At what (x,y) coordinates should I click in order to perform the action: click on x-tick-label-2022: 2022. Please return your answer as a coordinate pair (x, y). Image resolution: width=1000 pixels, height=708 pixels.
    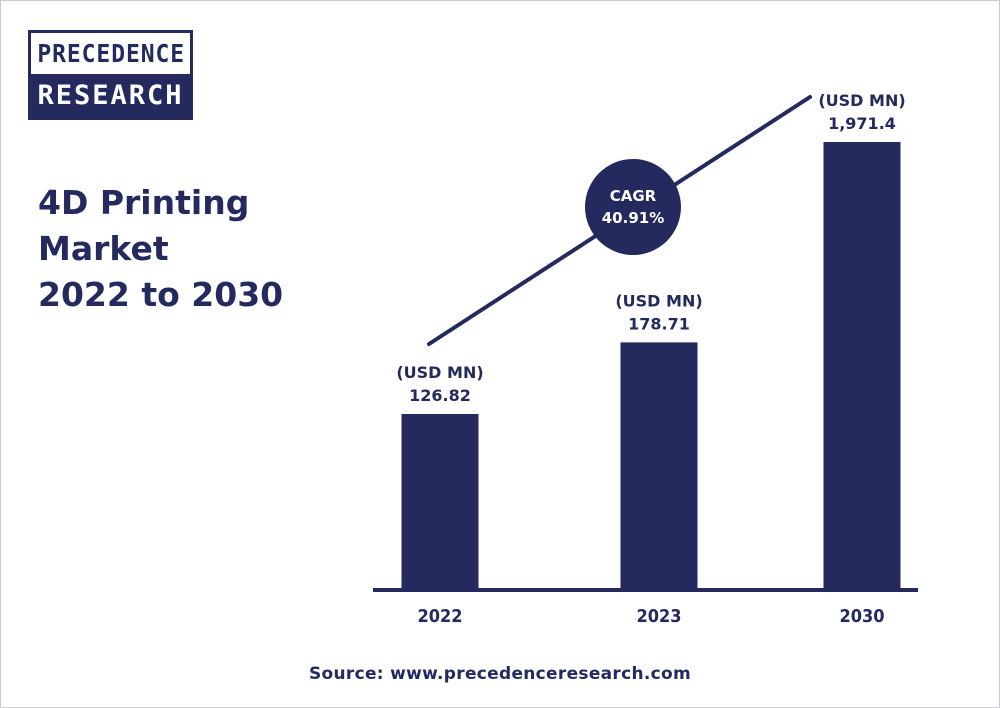
    Looking at the image, I should click on (439, 616).